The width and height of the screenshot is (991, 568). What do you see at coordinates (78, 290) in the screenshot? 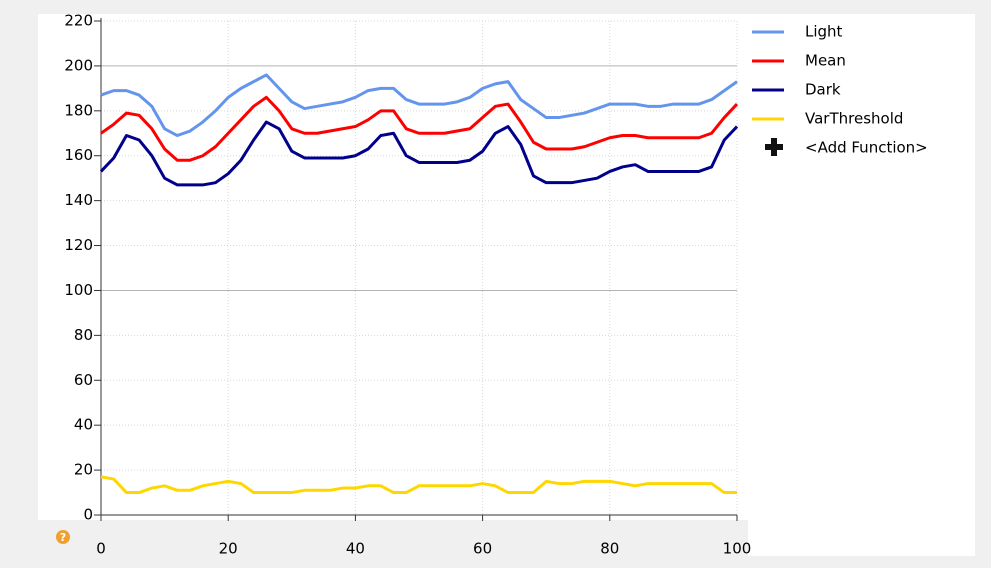
I see `y-tick-label: 100` at bounding box center [78, 290].